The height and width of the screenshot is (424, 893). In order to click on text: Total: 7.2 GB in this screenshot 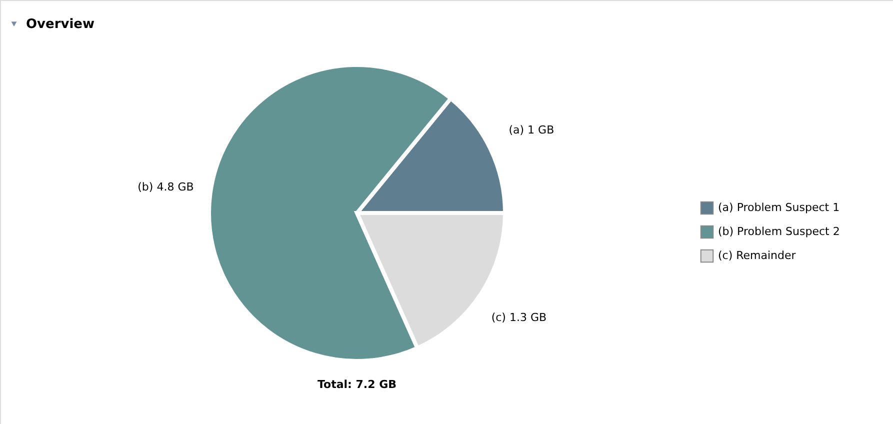, I will do `click(357, 384)`.